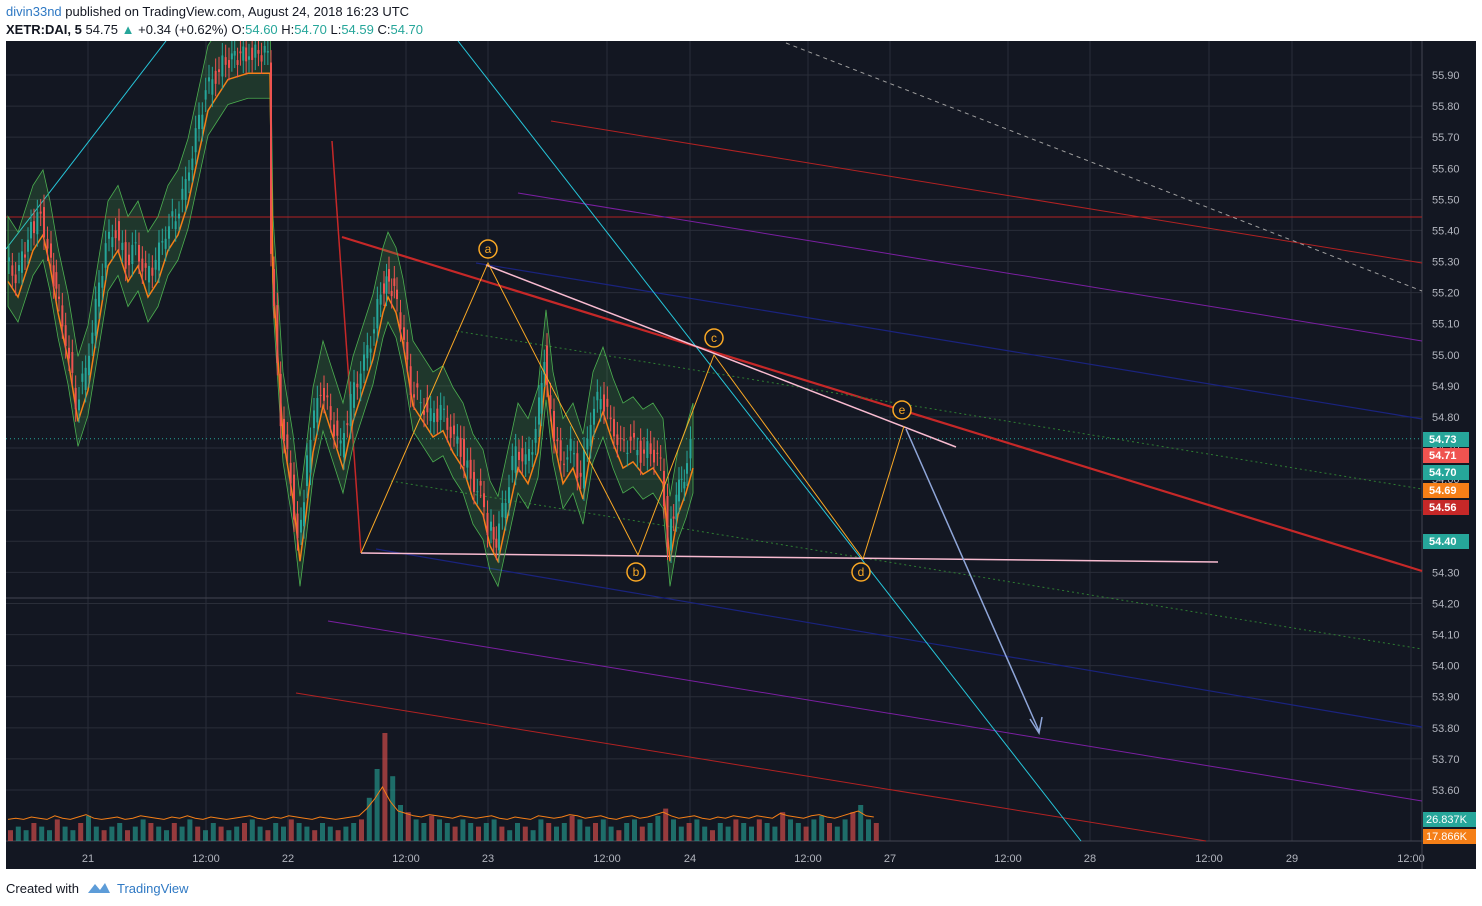  I want to click on dashed-trendline, so click(1104, 167).